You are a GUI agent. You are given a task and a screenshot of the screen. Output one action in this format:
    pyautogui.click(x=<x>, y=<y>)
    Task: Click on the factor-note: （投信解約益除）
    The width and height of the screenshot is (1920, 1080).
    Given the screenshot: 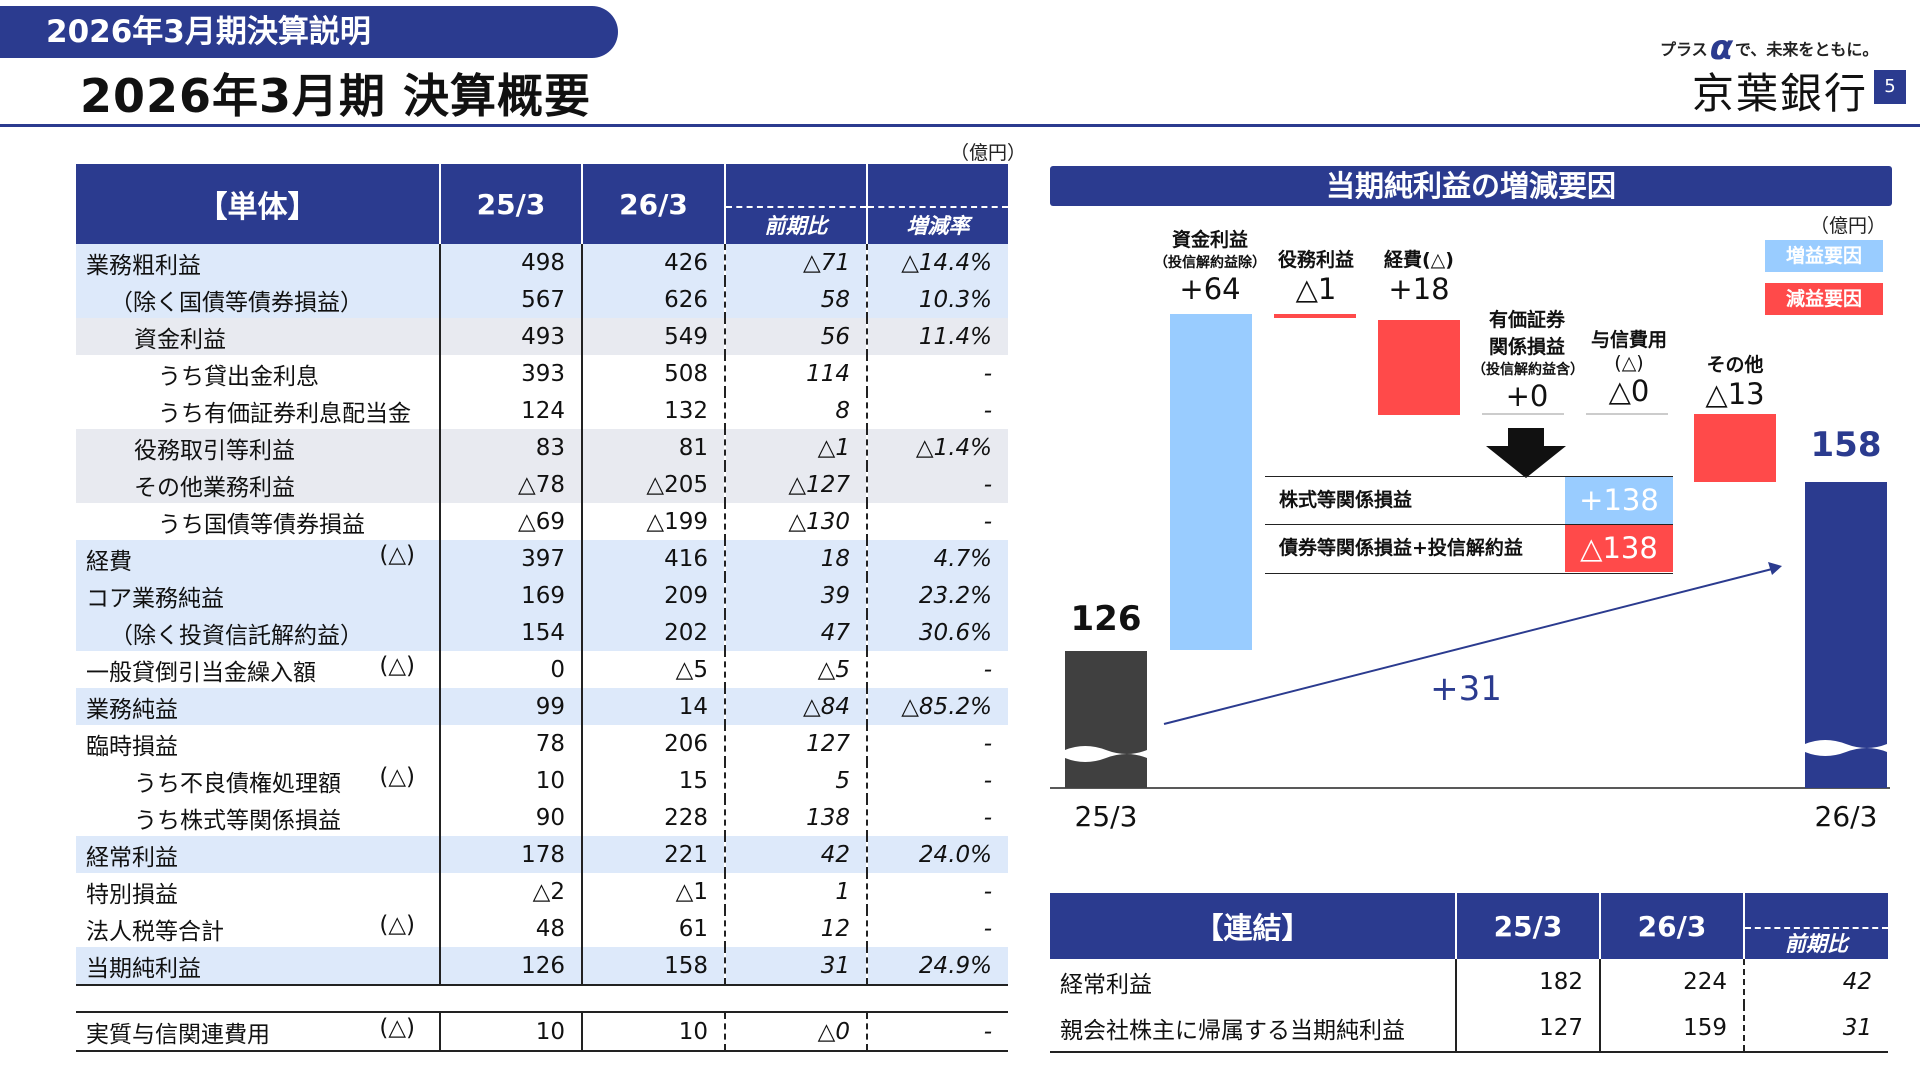 What is the action you would take?
    pyautogui.click(x=1210, y=263)
    